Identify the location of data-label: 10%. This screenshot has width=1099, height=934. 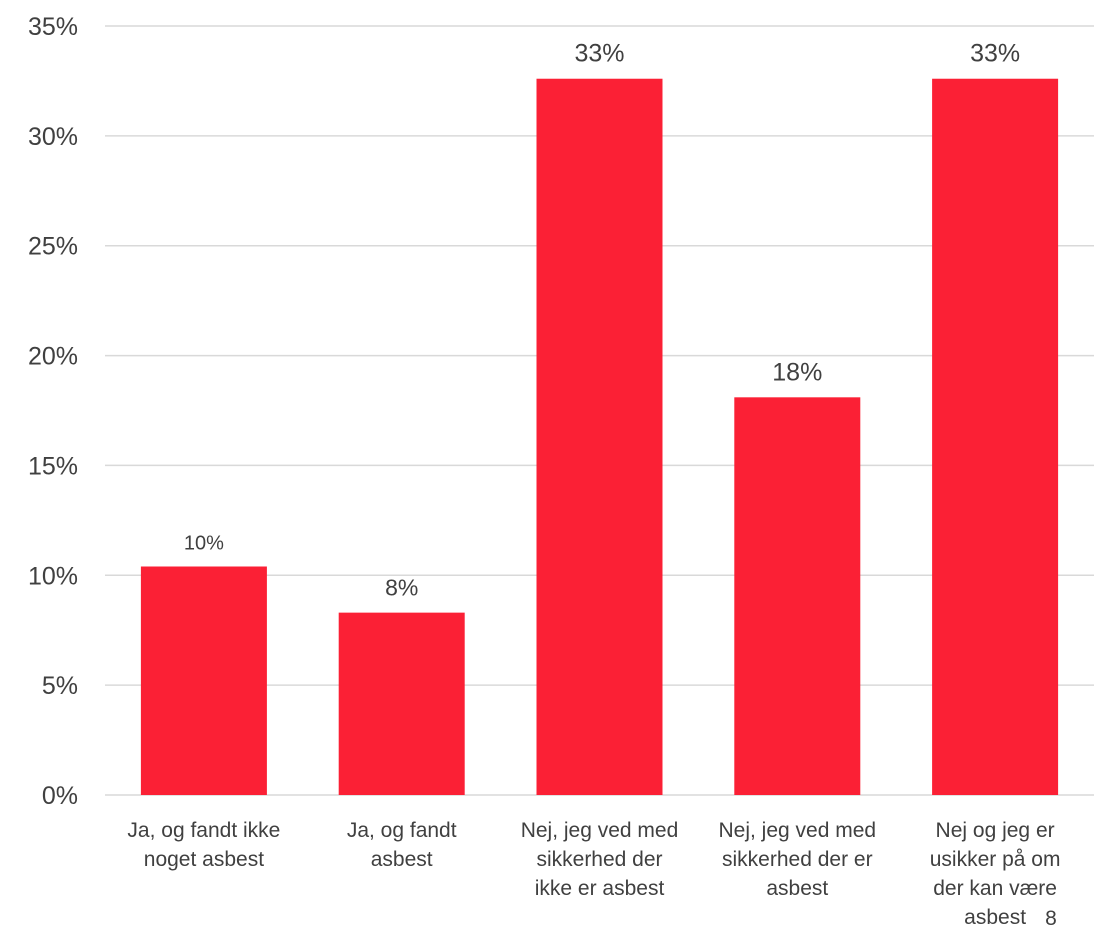
(204, 543).